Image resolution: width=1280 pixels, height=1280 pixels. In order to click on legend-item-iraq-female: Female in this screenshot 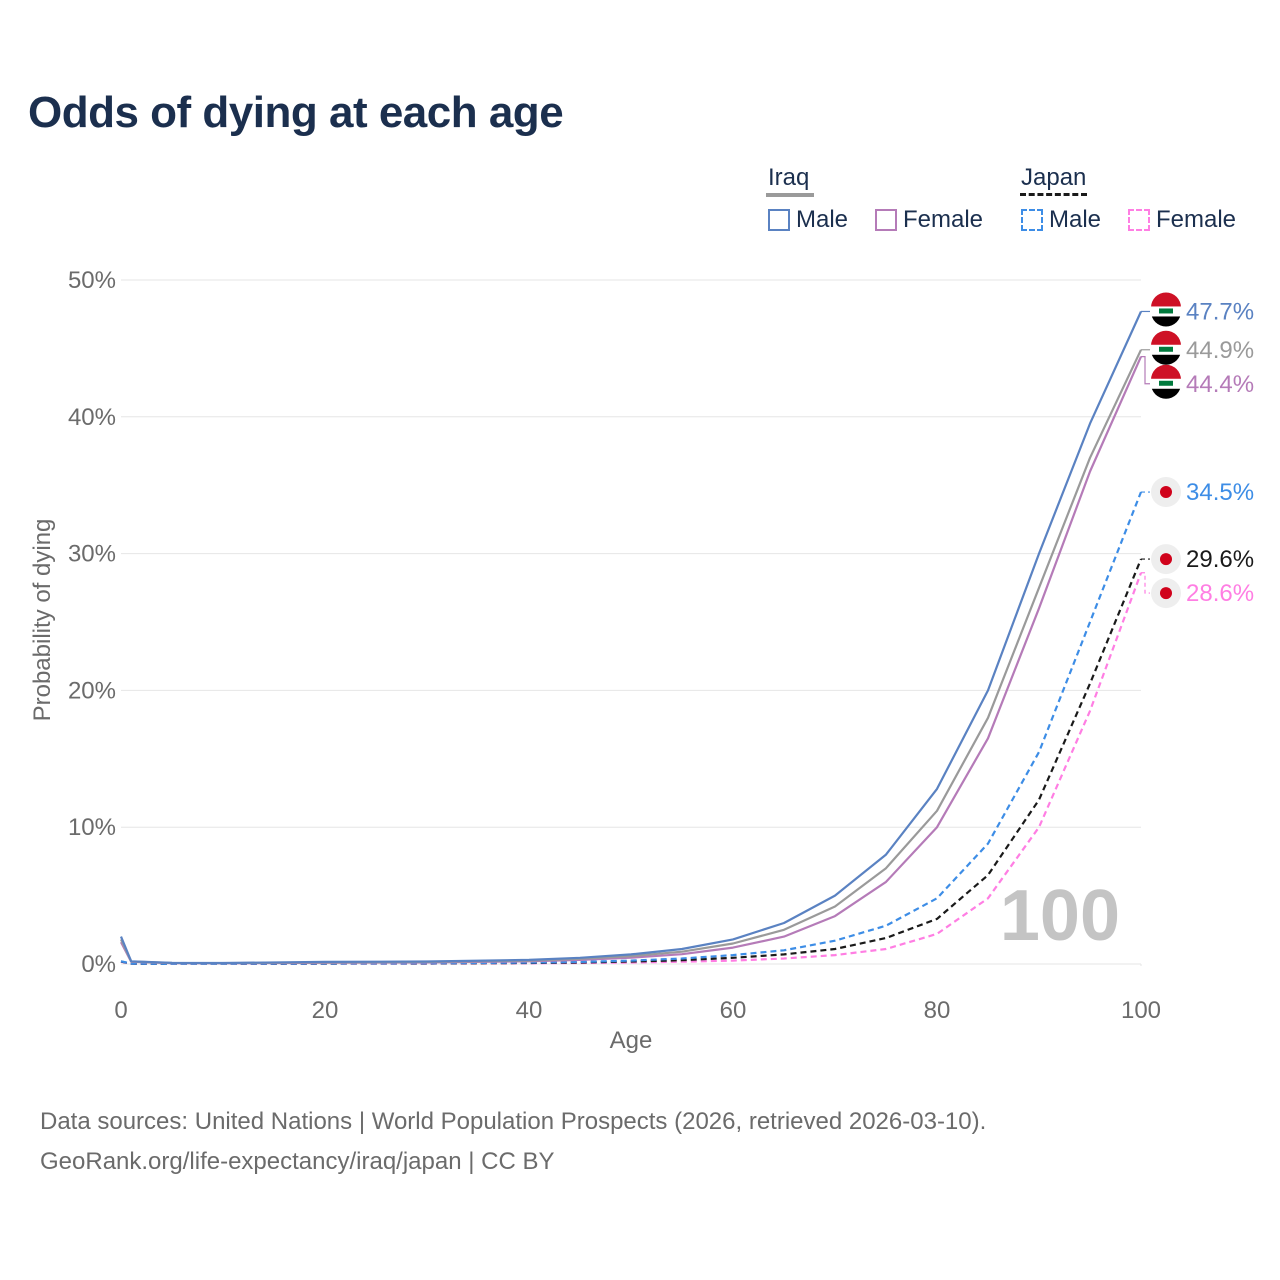, I will do `click(929, 220)`.